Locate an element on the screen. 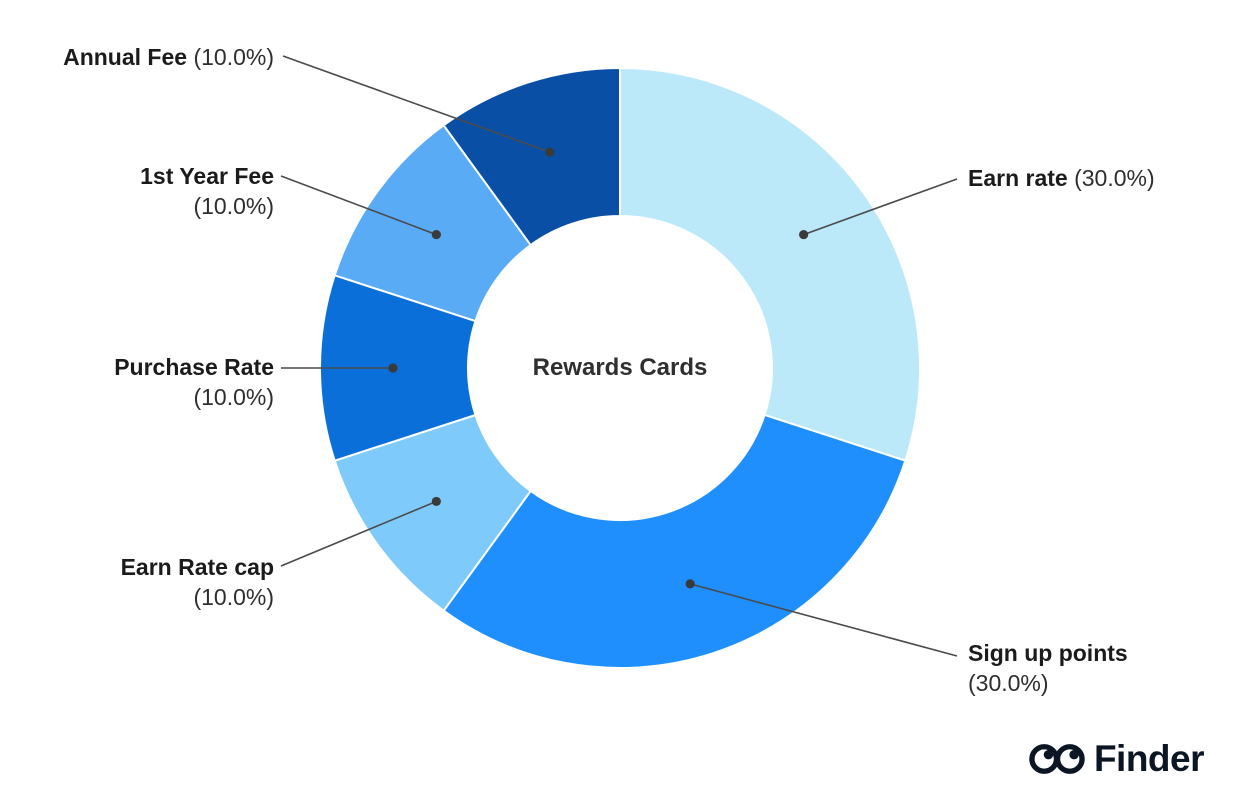  slice-label-sign-up-points-pct: (30.0%) is located at coordinates (1008, 683).